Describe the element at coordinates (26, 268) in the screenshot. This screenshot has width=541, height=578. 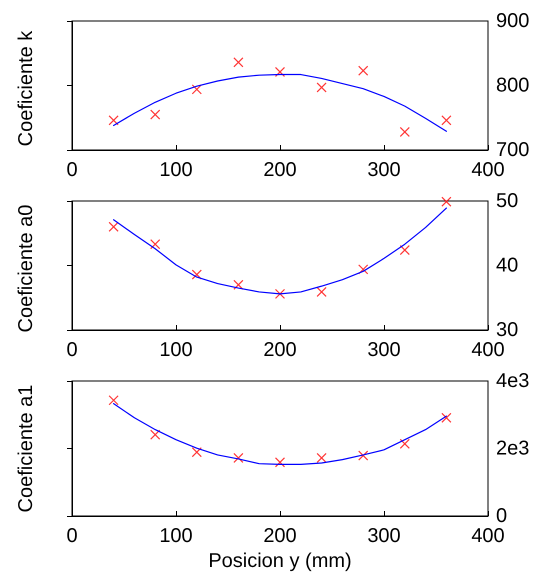
I see `y-axis-title: Coeficiente a0` at that location.